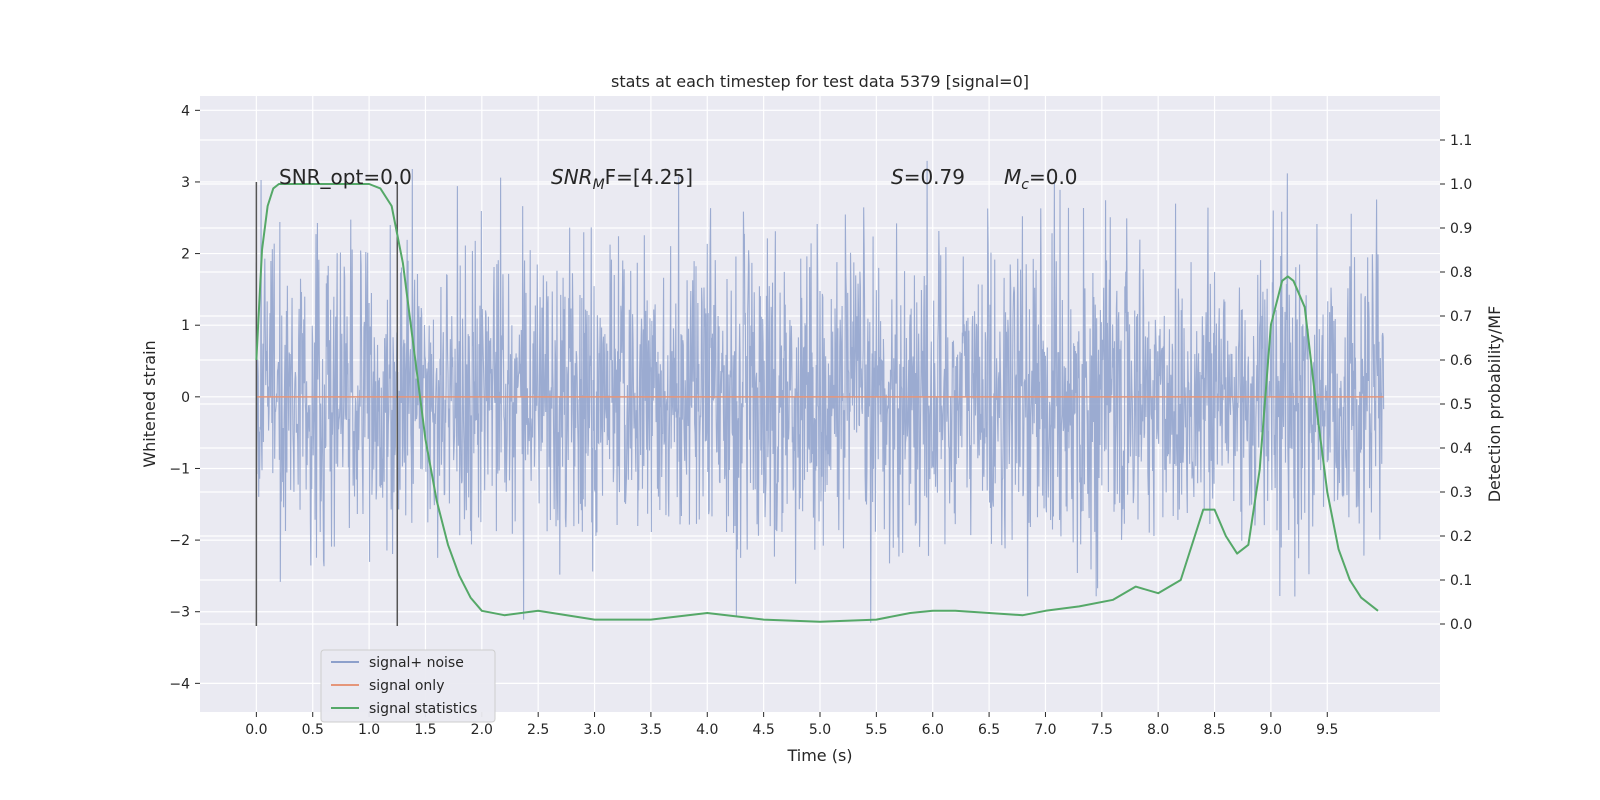 This screenshot has width=1600, height=800. Describe the element at coordinates (1461, 449) in the screenshot. I see `y-right-tick-label: 0.4` at that location.